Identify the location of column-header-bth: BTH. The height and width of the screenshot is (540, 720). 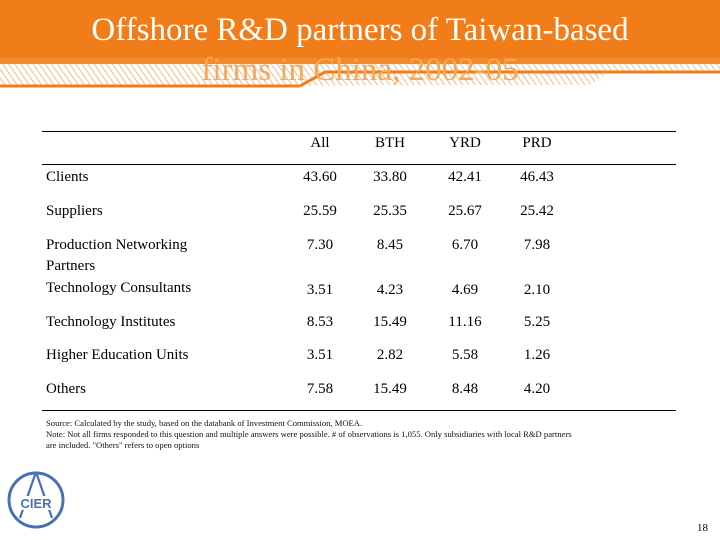
(390, 143).